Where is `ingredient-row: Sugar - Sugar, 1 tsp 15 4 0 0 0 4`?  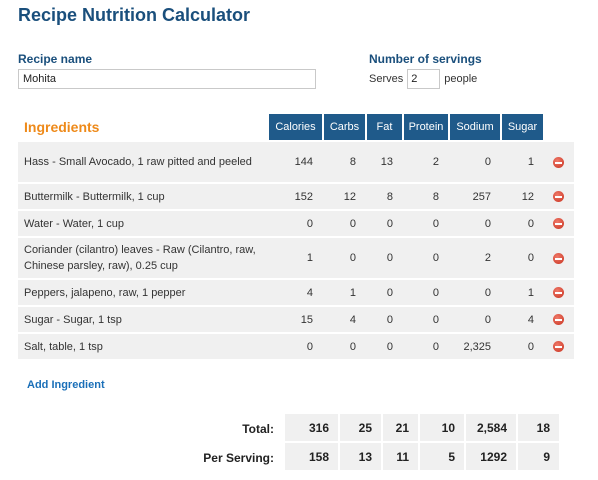
ingredient-row: Sugar - Sugar, 1 tsp 15 4 0 0 0 4 is located at coordinates (296, 320).